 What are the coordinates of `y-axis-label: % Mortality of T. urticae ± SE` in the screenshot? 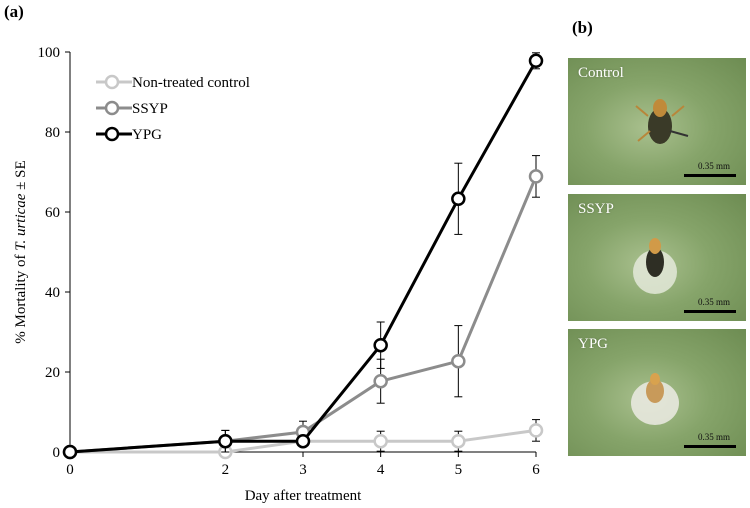 It's located at (21, 251).